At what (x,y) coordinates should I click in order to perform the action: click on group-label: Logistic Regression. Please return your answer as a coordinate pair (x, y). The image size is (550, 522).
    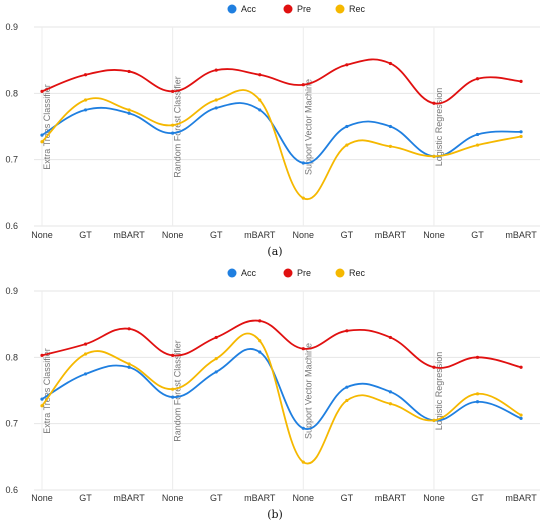
    Looking at the image, I should click on (439, 391).